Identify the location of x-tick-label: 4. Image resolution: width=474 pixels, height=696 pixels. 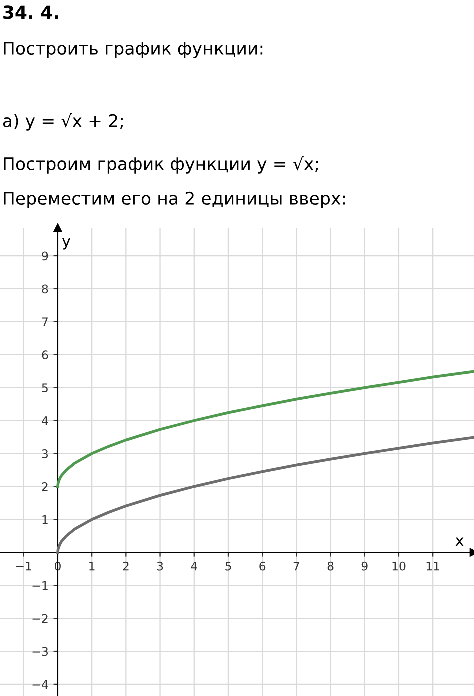
(194, 566).